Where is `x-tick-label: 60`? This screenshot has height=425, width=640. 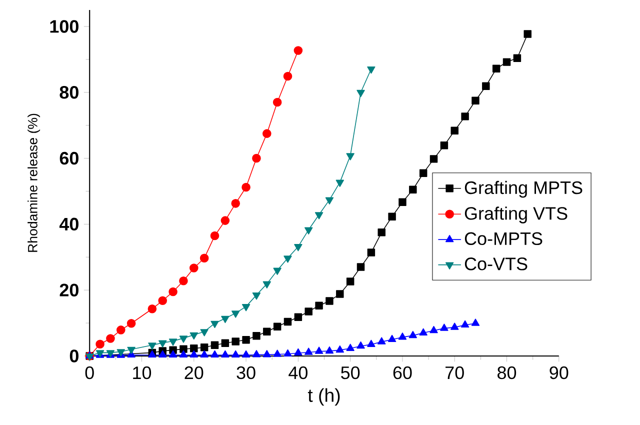 x-tick-label: 60 is located at coordinates (402, 373).